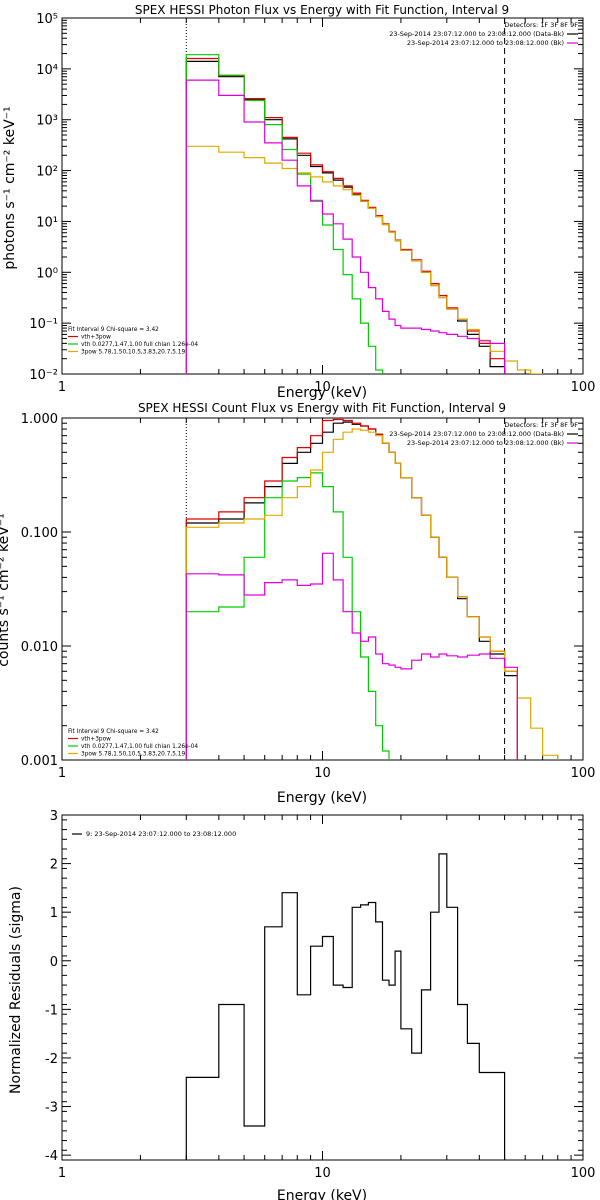 Image resolution: width=600 pixels, height=1200 pixels. Describe the element at coordinates (284, 214) in the screenshot. I see `photon-flux-series-vth` at that location.